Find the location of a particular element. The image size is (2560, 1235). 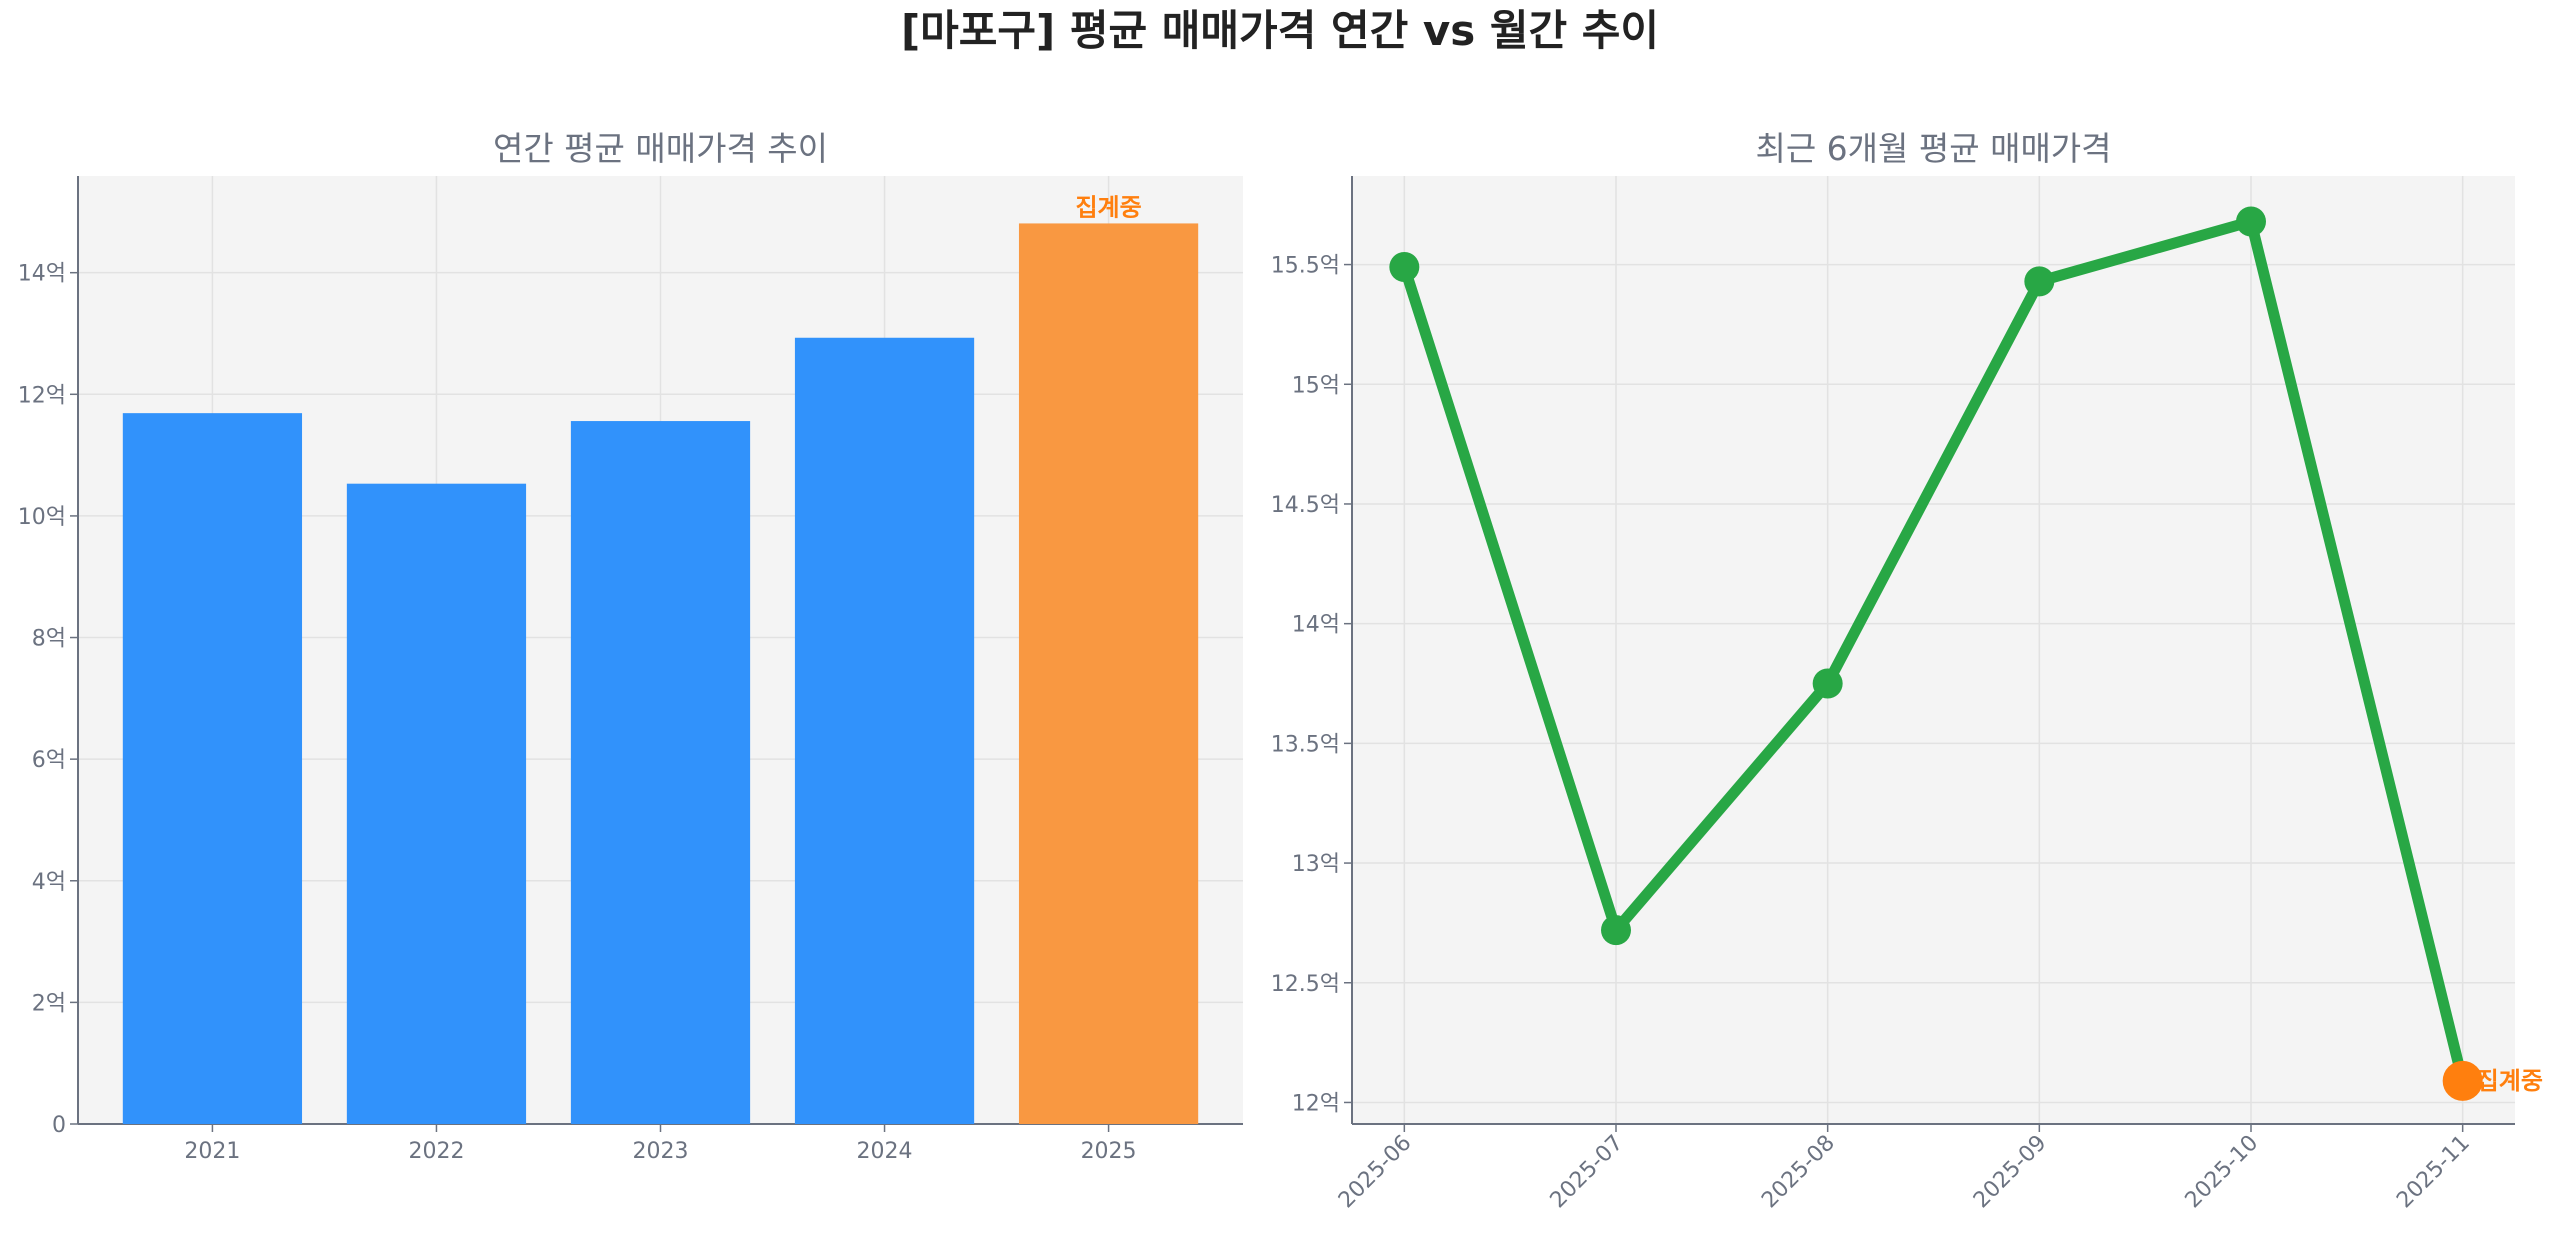

x-tick-label: 2025-08 is located at coordinates (1798, 1172).